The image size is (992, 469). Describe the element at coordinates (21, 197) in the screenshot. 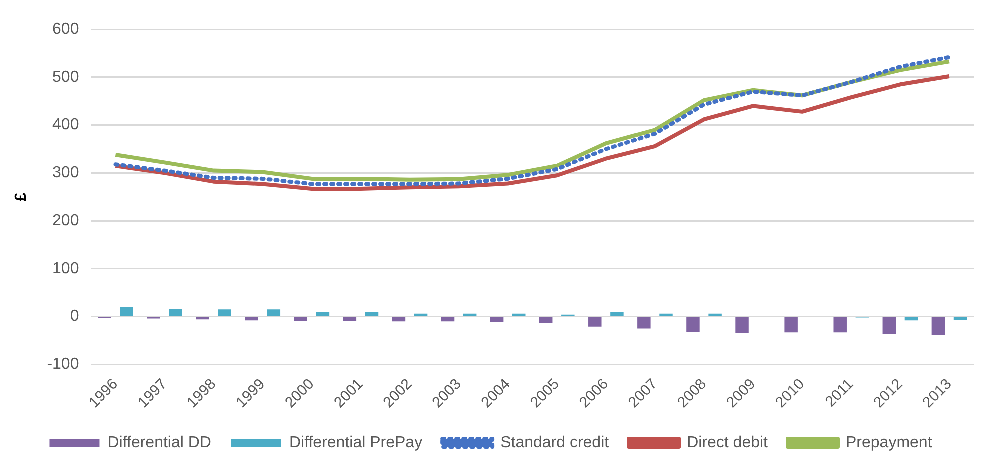

I see `y-axis-title: £` at that location.